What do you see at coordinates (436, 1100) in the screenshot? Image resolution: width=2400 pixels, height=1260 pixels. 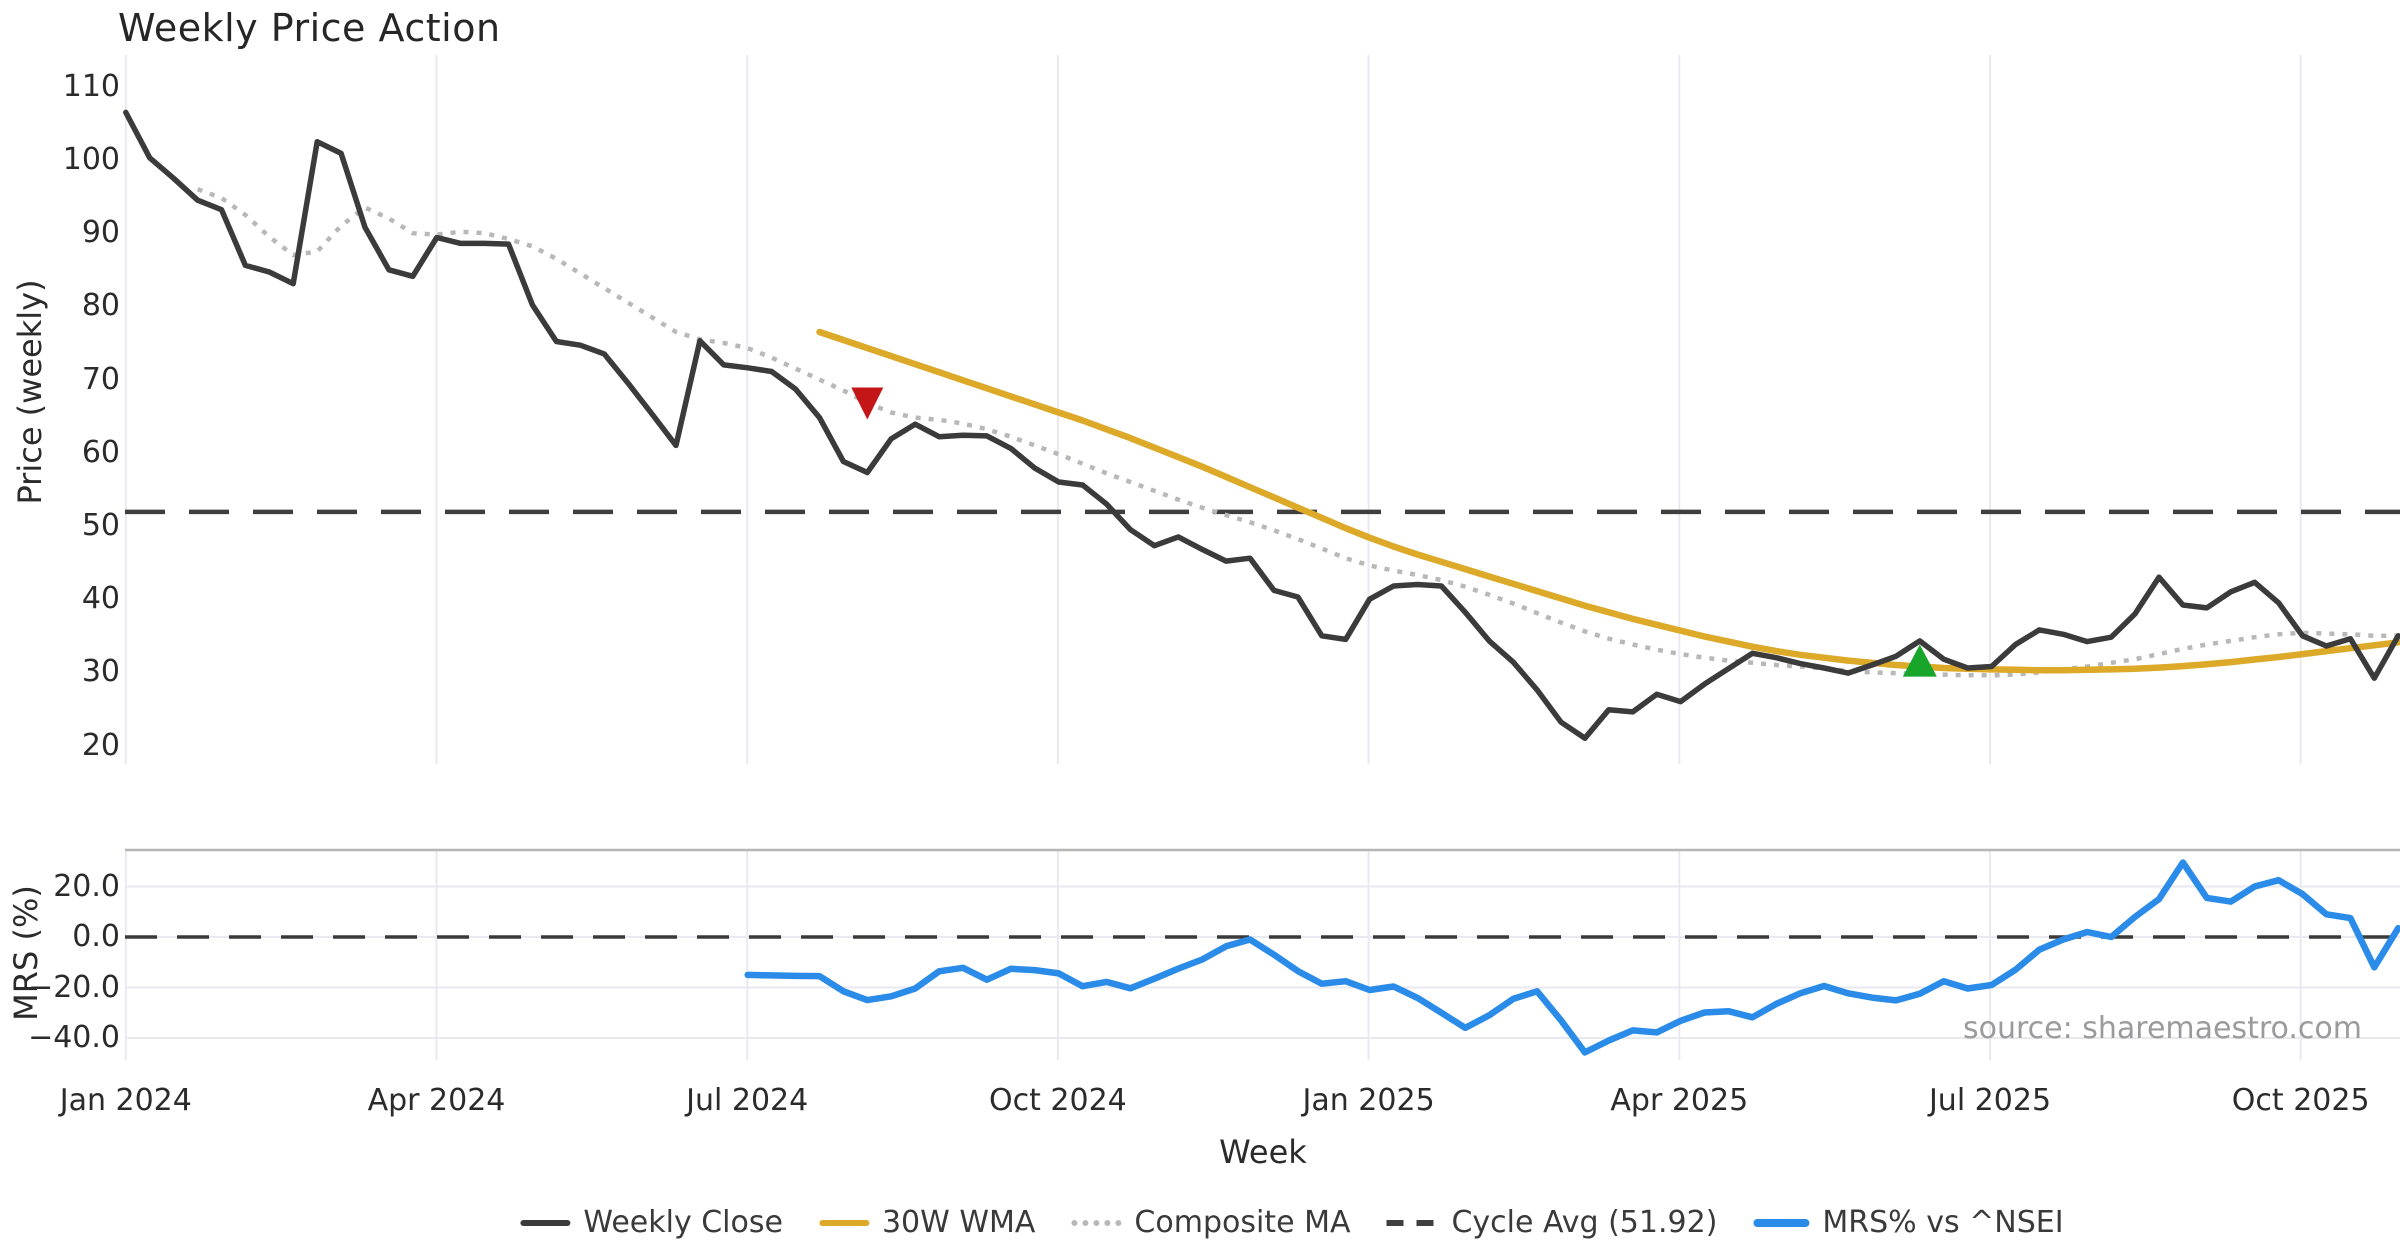 I see `x-tick-label: Apr 2024` at bounding box center [436, 1100].